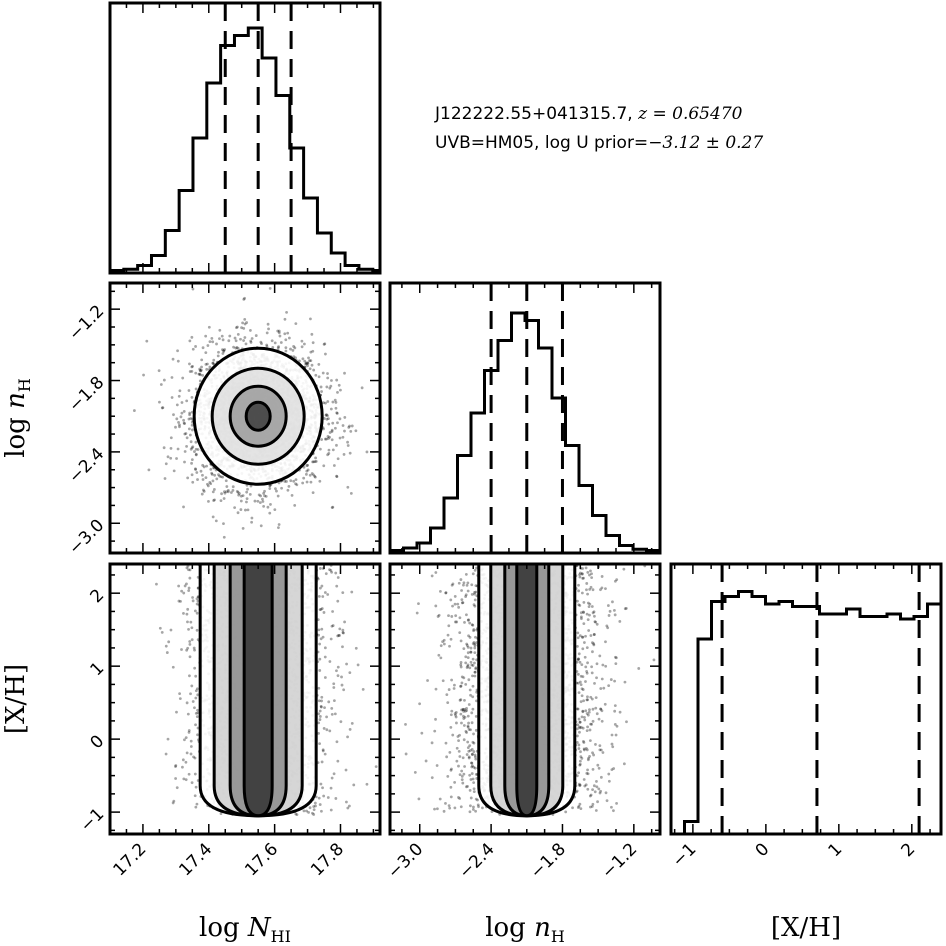  I want to click on x-tick-label: 0, so click(763, 850).